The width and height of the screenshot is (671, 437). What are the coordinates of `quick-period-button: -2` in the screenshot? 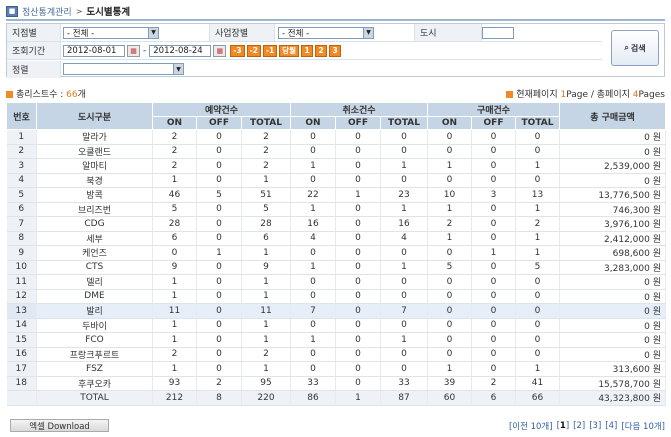 It's located at (253, 50).